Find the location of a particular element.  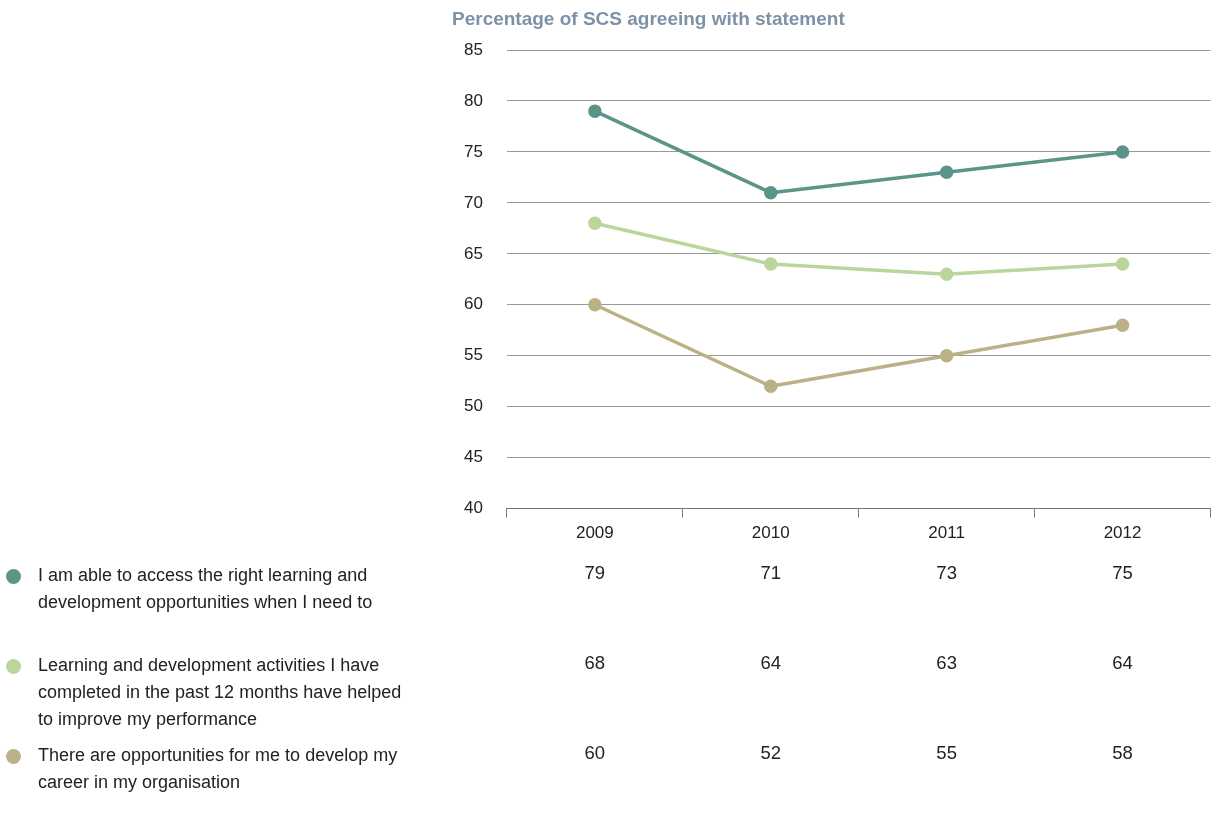

y-tick-label: 40 is located at coordinates (473, 508).